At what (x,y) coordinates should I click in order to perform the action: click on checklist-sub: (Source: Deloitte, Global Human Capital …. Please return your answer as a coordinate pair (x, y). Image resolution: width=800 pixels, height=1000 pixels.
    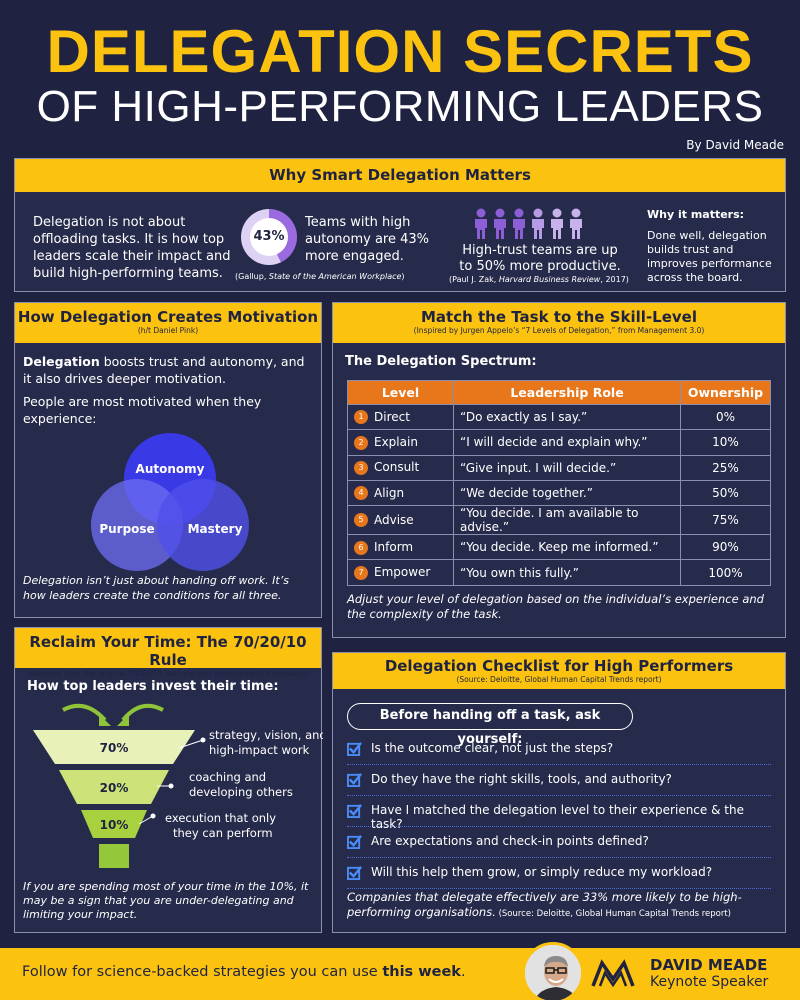
    Looking at the image, I should click on (559, 679).